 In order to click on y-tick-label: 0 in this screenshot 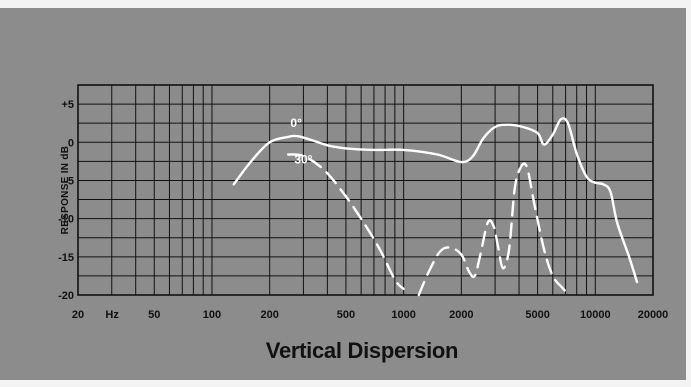, I will do `click(71, 143)`.